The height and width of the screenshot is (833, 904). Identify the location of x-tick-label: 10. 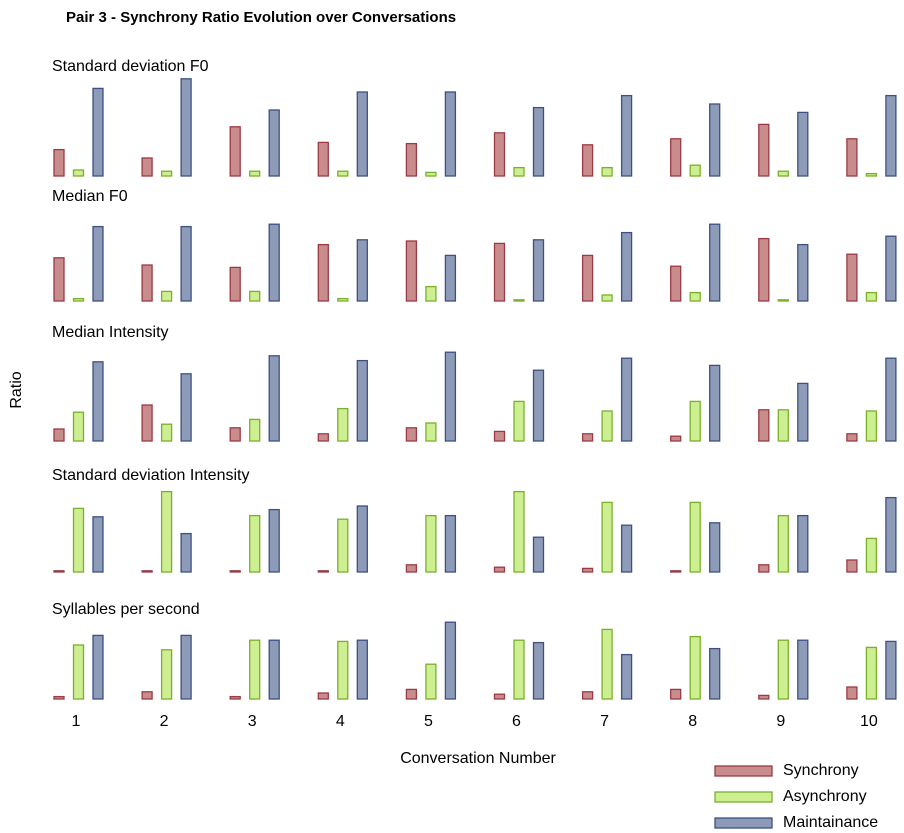
(869, 721).